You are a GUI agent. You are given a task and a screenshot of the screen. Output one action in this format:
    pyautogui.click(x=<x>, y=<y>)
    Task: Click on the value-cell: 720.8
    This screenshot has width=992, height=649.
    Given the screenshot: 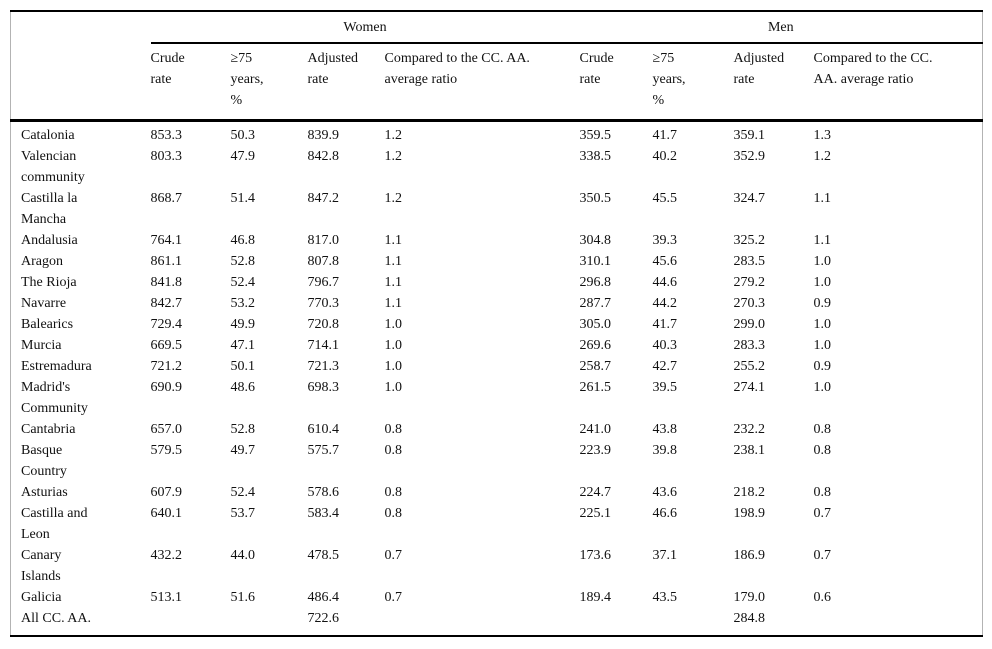 What is the action you would take?
    pyautogui.click(x=323, y=324)
    